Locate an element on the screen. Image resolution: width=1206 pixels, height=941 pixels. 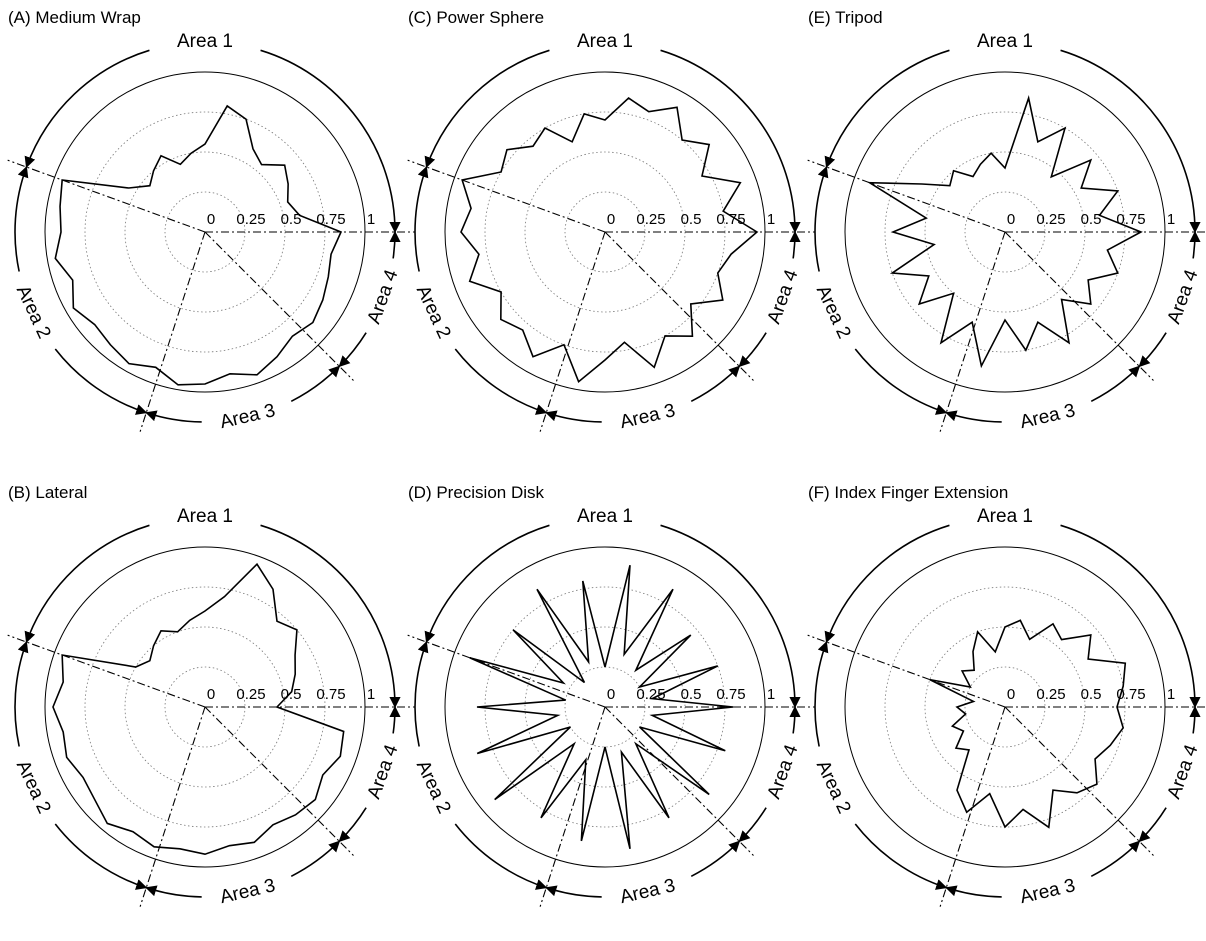
chart-title: (D) Precision Disk is located at coordinates (476, 492).